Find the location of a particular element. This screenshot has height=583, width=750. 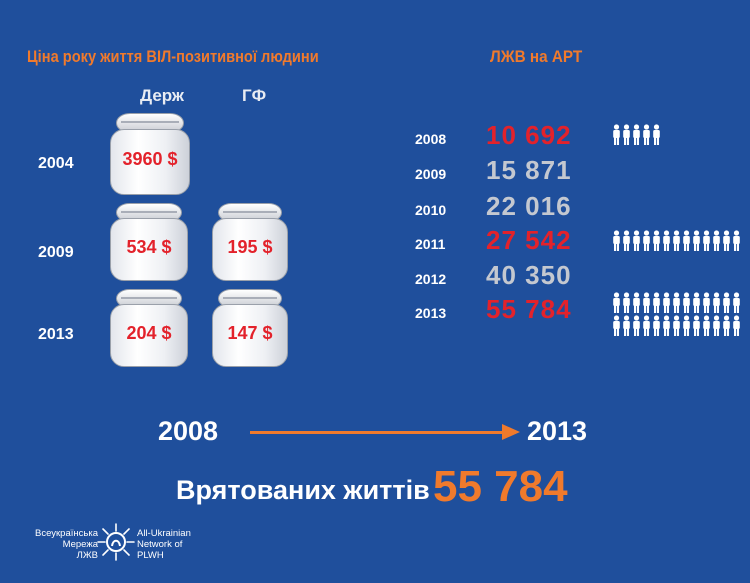

people-icons-2011 is located at coordinates (676, 240).